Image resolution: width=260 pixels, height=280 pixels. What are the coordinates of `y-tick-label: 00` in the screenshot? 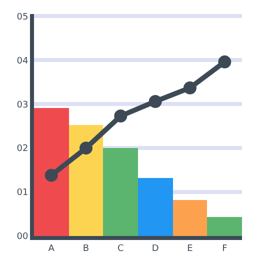 It's located at (22, 237).